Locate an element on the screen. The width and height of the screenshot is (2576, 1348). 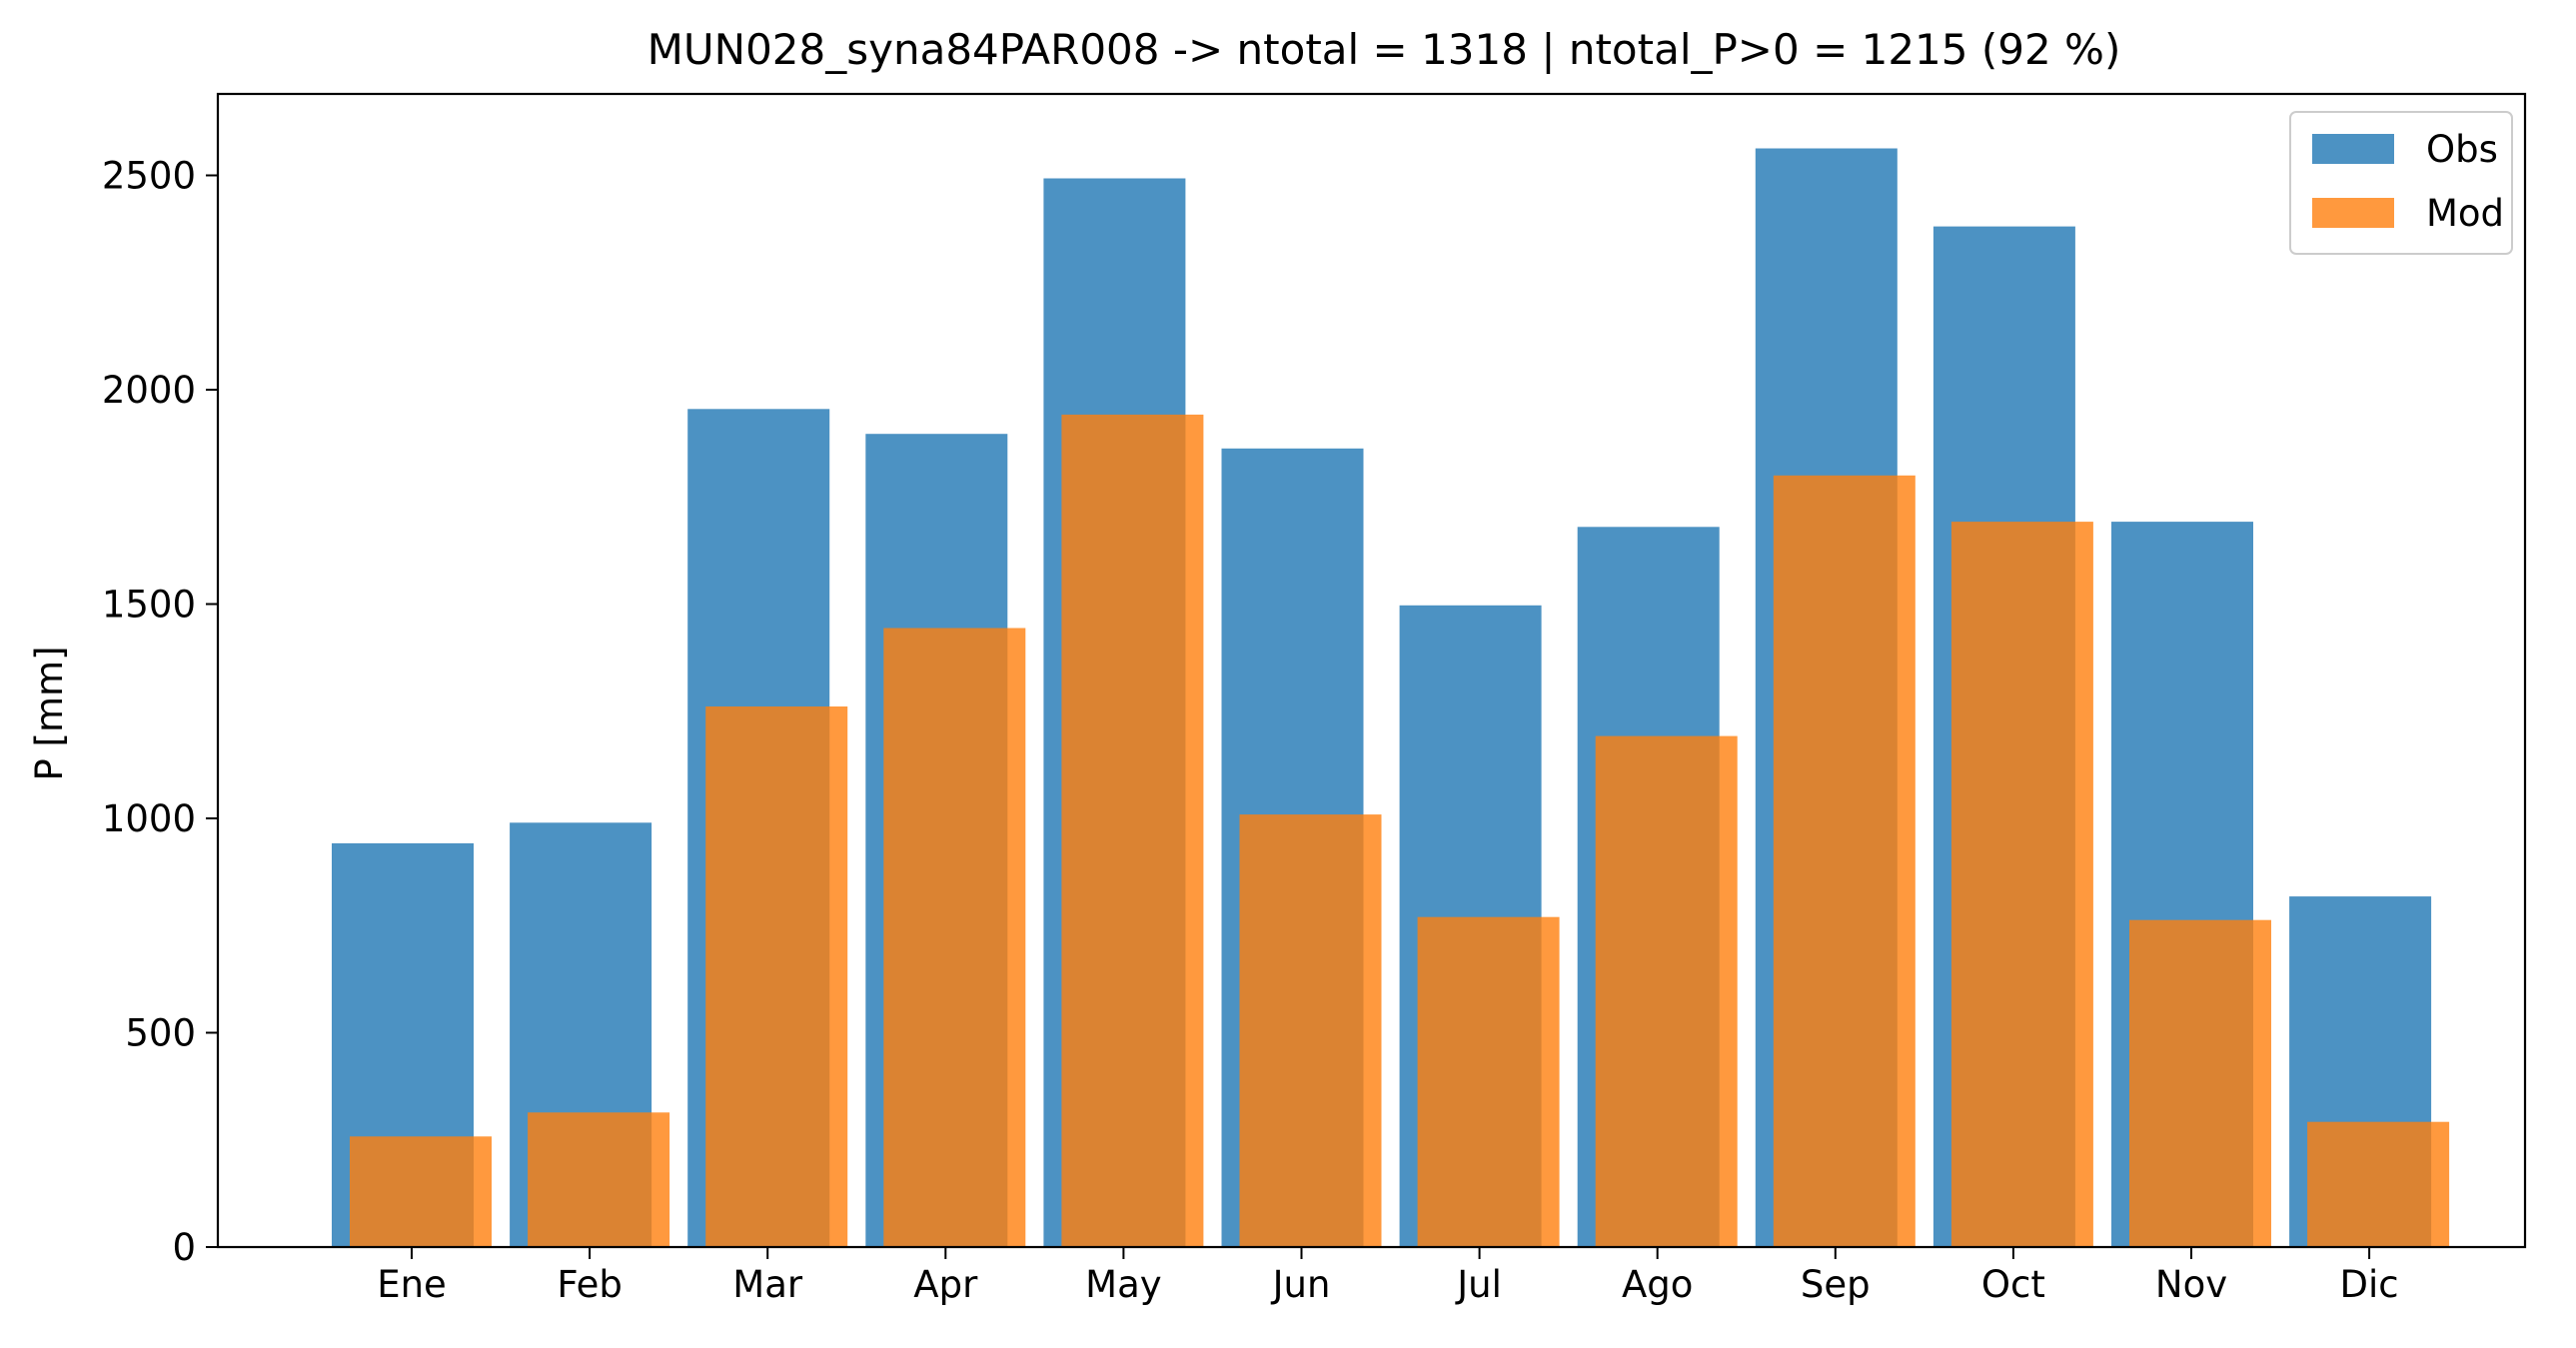
mod-bar-apr is located at coordinates (954, 938).